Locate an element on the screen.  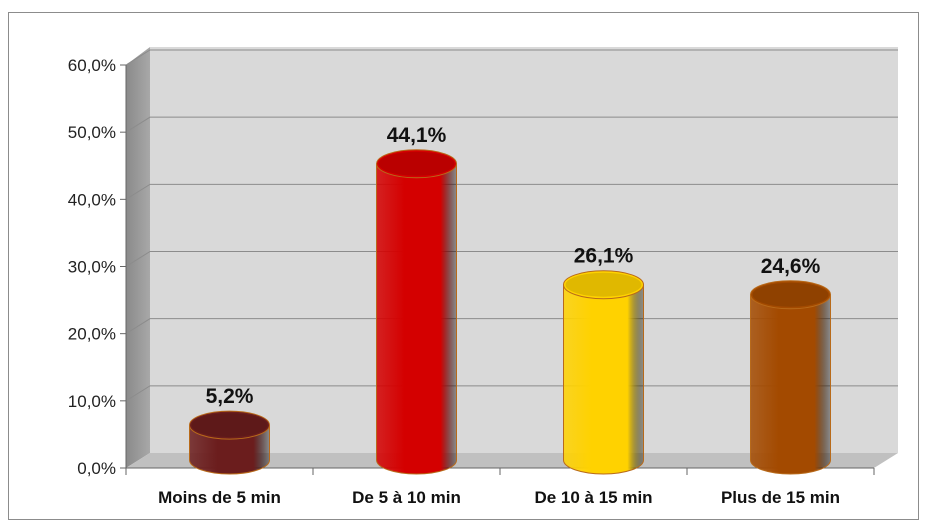
y-tick-label: 60,0% is located at coordinates (92, 65).